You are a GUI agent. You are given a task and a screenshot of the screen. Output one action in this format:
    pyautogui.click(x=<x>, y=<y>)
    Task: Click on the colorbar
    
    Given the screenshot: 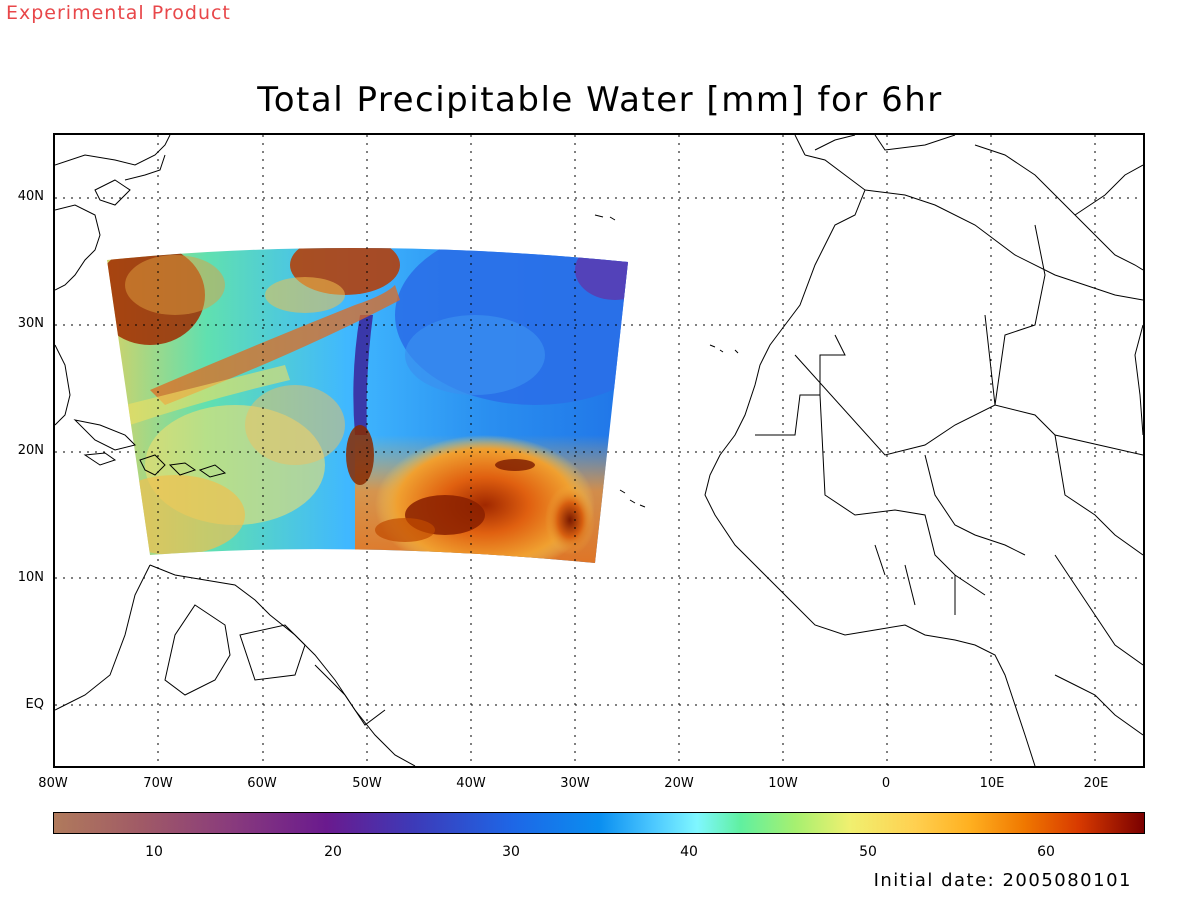 What is the action you would take?
    pyautogui.click(x=599, y=823)
    